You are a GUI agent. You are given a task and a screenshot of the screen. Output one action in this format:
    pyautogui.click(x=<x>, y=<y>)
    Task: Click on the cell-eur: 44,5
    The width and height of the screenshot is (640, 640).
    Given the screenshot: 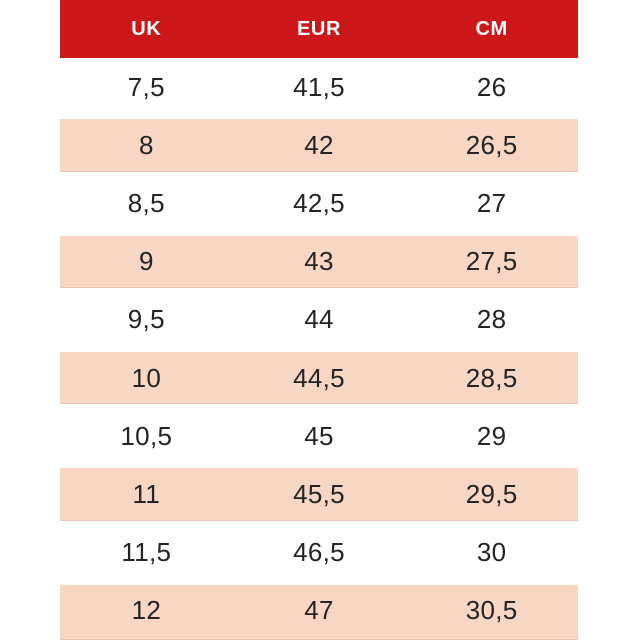 What is the action you would take?
    pyautogui.click(x=319, y=377)
    